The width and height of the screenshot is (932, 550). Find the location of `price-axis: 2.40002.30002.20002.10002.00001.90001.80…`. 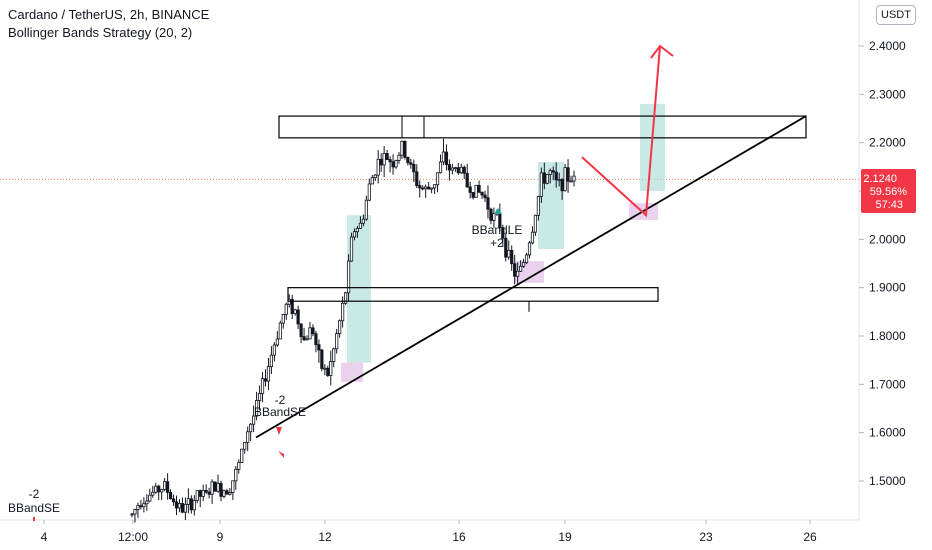

price-axis: 2.40002.30002.20002.10002.00001.90001.80… is located at coordinates (882, 263).